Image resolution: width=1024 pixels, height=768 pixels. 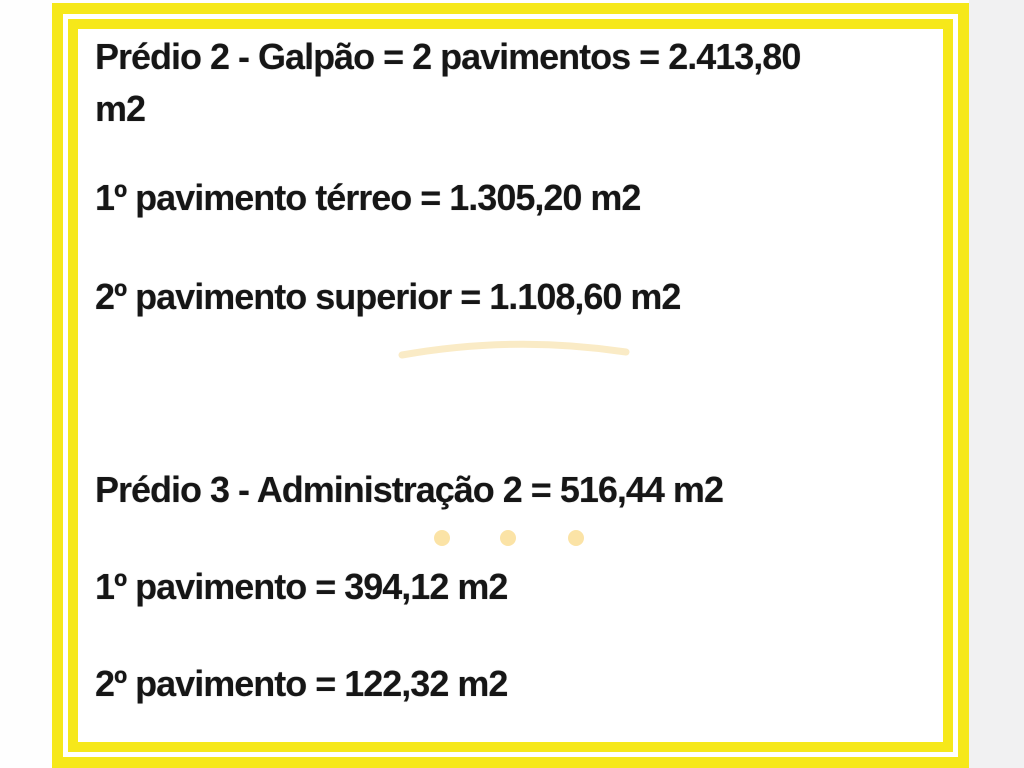 What do you see at coordinates (409, 489) in the screenshot?
I see `text-line-predio3-title: Prédio 3 - Administração 2 = 516,44 m2` at bounding box center [409, 489].